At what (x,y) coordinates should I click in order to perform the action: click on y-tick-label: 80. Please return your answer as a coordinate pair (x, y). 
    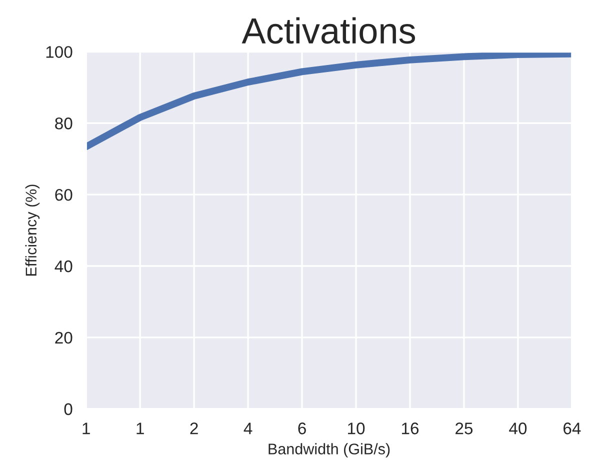
    Looking at the image, I should click on (63, 124).